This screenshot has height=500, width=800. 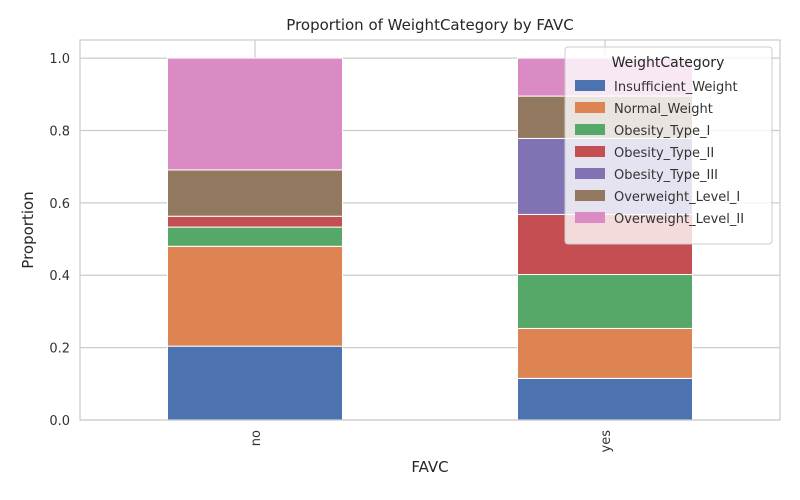 What do you see at coordinates (431, 441) in the screenshot?
I see `x-tick-labels: no yes` at bounding box center [431, 441].